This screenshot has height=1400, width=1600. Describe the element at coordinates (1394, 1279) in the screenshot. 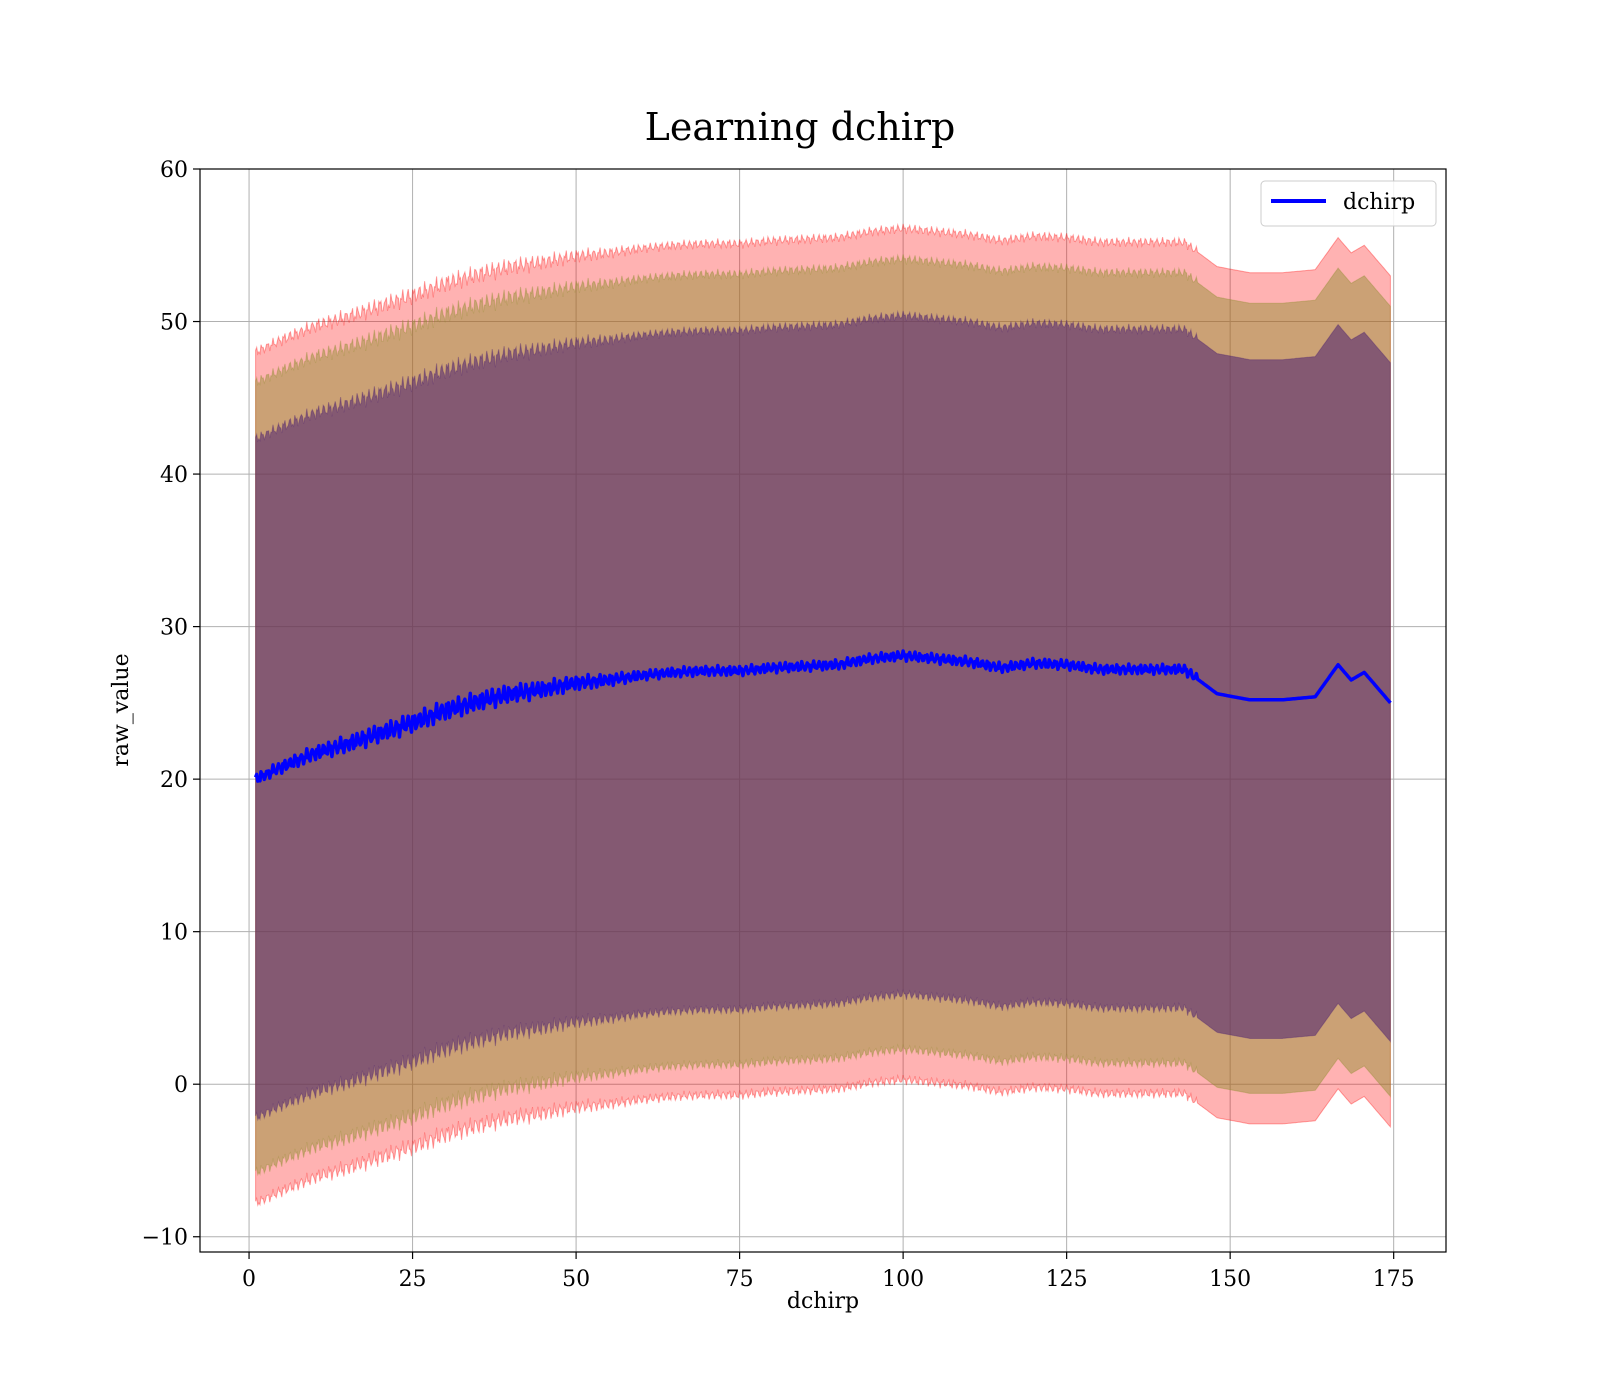

I see `x-tick-label: 175` at that location.